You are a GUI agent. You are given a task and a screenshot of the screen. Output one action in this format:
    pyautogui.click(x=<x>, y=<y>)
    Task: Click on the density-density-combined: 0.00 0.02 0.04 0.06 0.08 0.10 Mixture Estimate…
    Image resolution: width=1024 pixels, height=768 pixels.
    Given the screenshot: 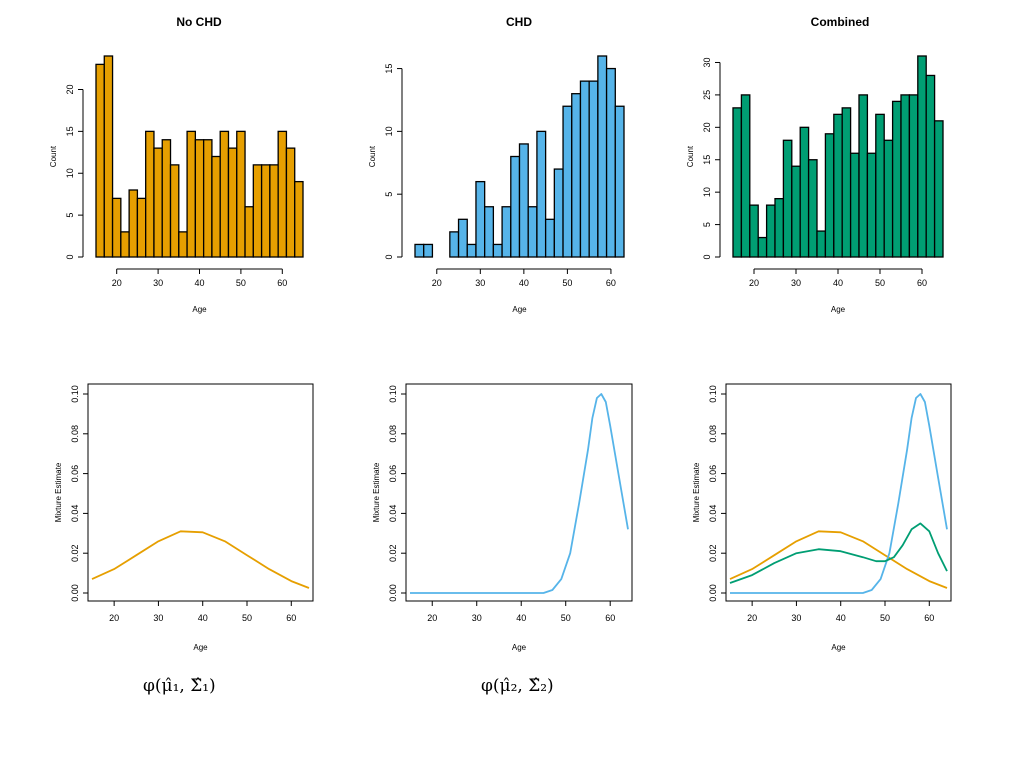 What is the action you would take?
    pyautogui.click(x=822, y=517)
    